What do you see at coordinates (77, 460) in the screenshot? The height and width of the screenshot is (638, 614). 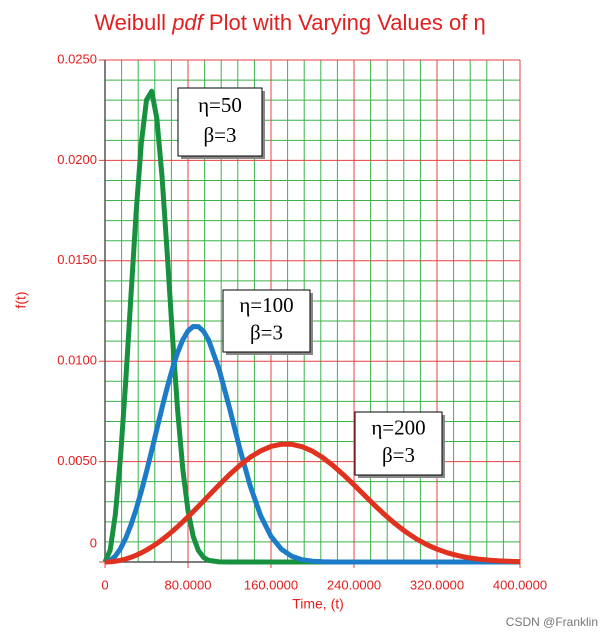 I see `y-tick-label: 0.0050` at bounding box center [77, 460].